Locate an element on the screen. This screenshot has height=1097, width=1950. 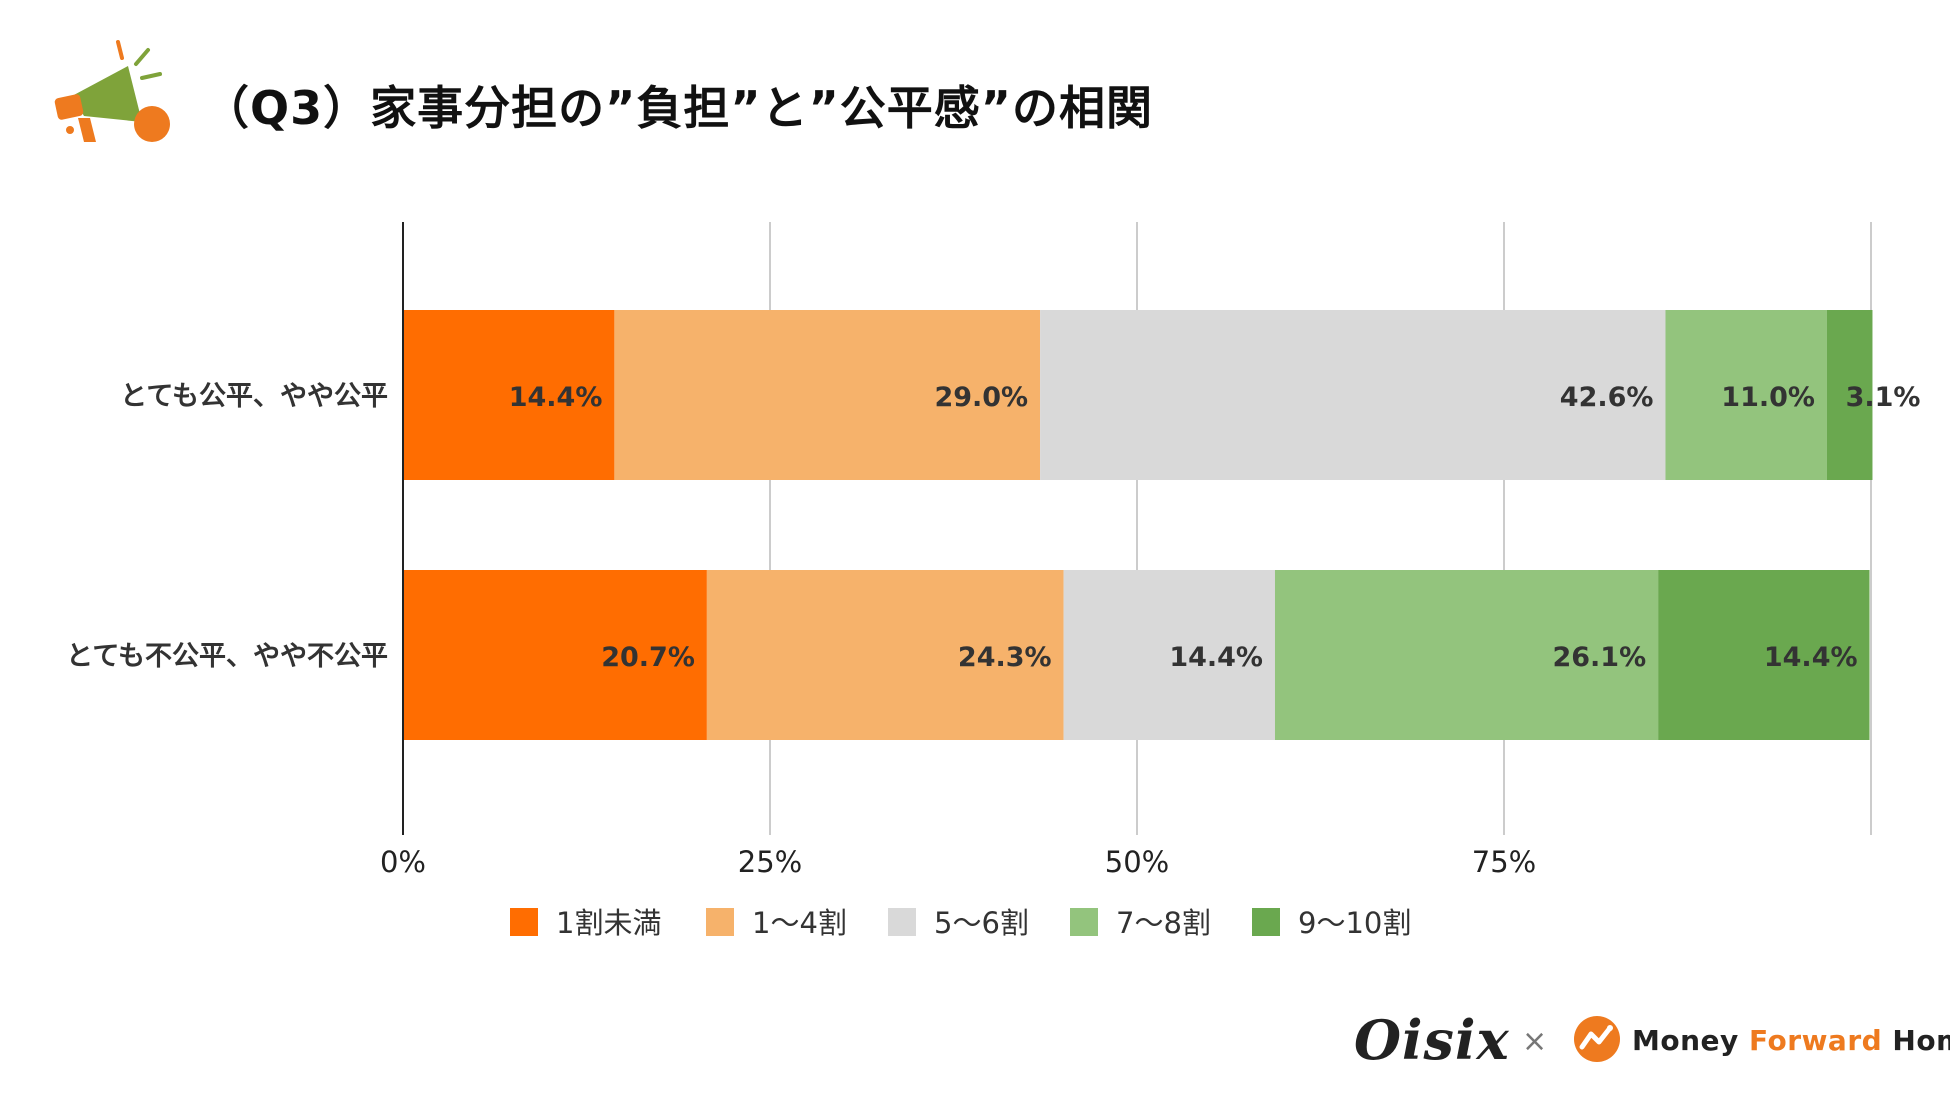
money-forward-mark-icon is located at coordinates (1597, 1039).